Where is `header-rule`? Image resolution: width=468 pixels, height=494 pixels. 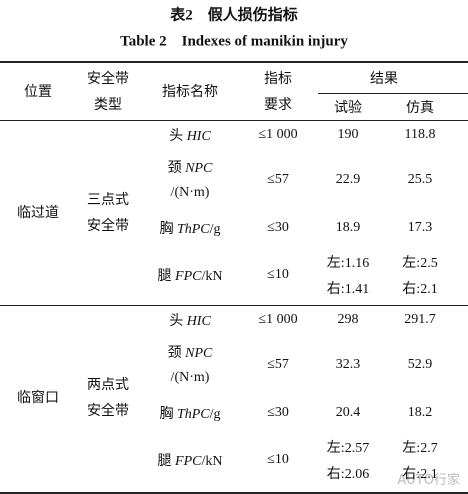
header-rule is located at coordinates (234, 120).